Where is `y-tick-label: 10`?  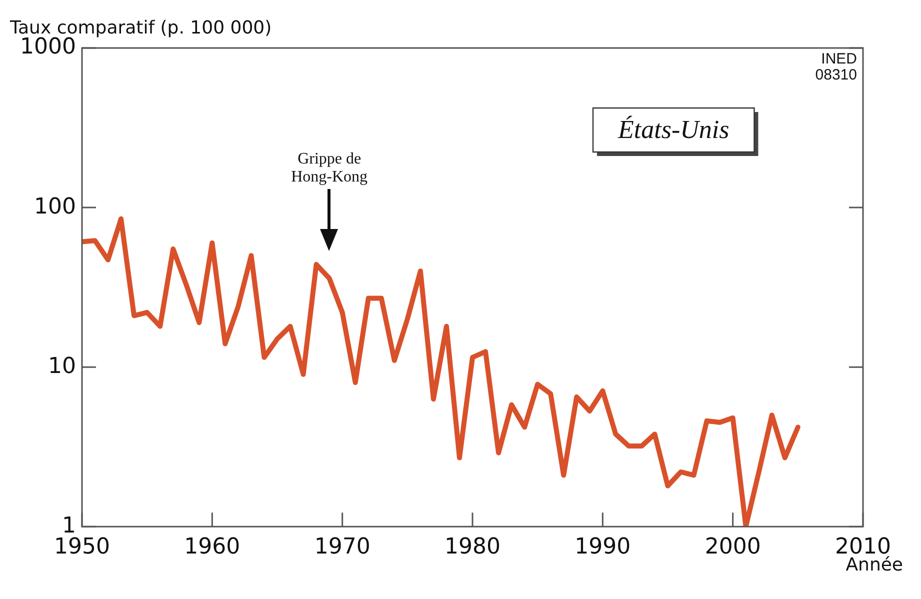
y-tick-label: 10 is located at coordinates (62, 366).